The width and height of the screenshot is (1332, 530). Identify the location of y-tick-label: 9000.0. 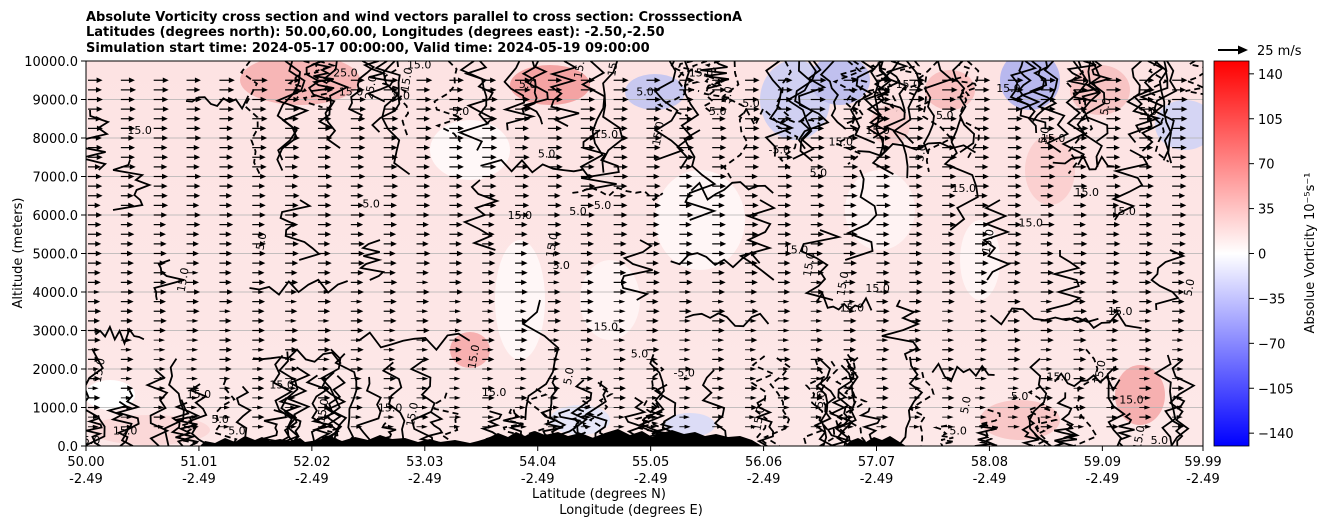
(56, 101).